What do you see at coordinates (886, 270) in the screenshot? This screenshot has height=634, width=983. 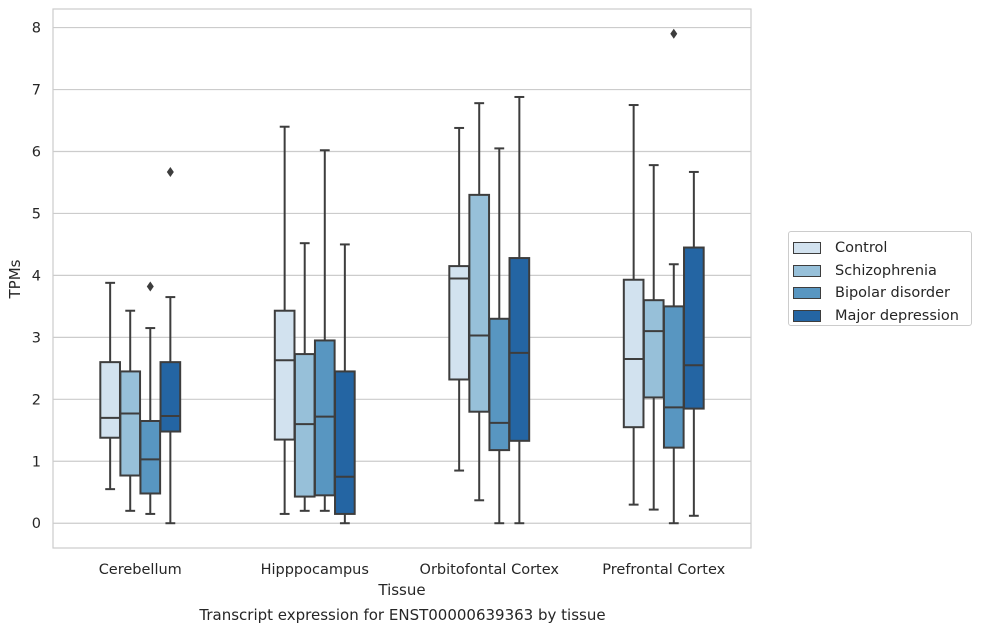 I see `legend-label: Schizophrenia` at bounding box center [886, 270].